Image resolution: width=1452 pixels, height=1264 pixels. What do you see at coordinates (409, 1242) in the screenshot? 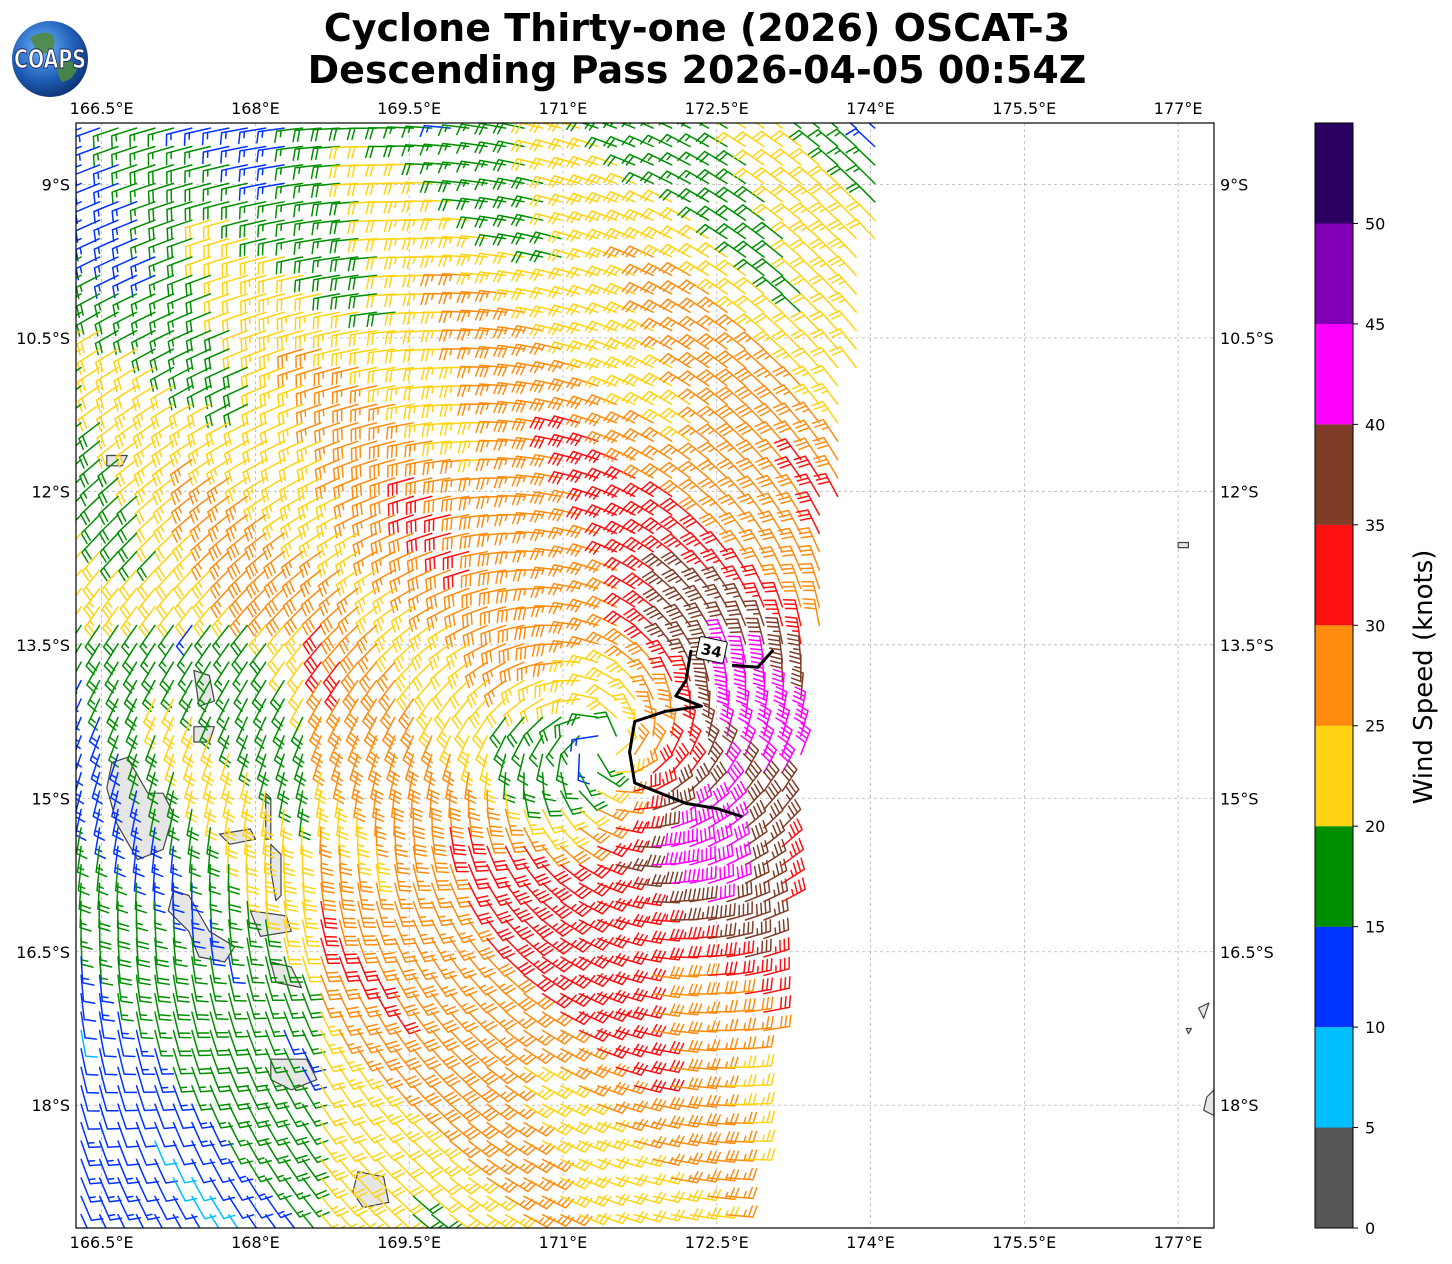
I see `lon-tick-label-bottom: 169.5°E` at bounding box center [409, 1242].